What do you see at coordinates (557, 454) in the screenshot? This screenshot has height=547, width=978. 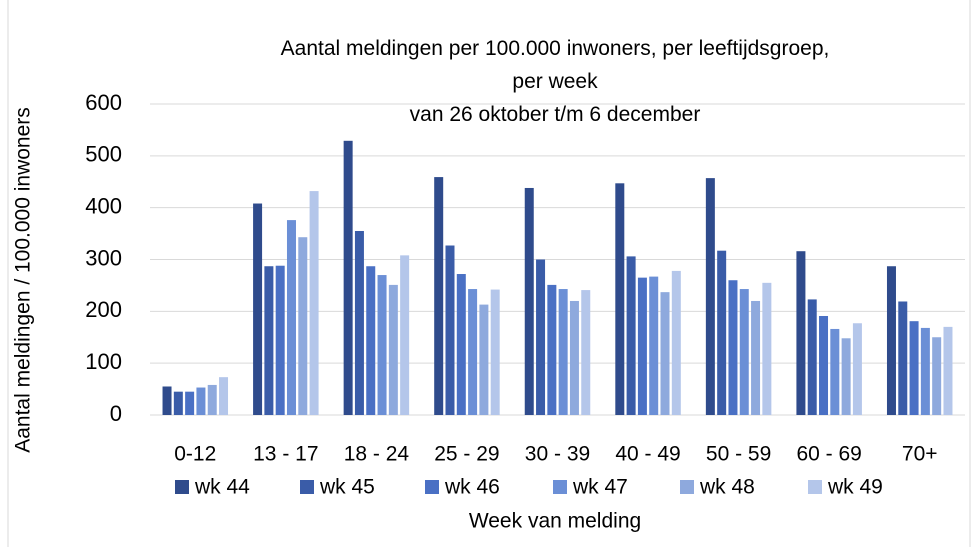 I see `x-tick-label: 30 - 39` at bounding box center [557, 454].